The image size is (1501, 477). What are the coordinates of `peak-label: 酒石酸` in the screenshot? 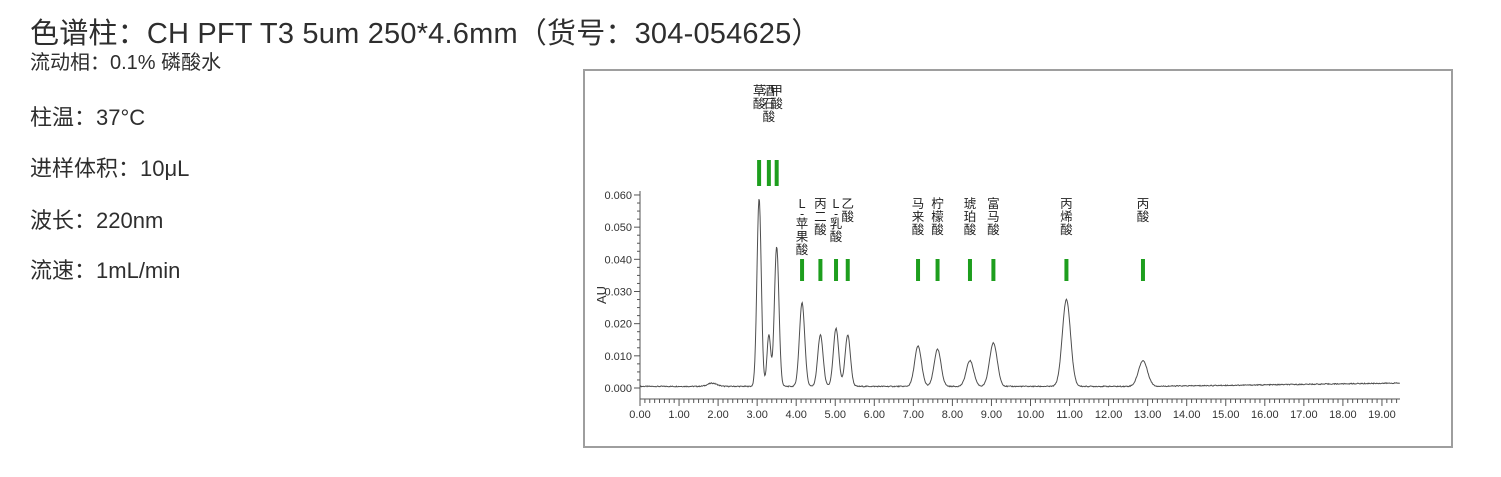 It's located at (769, 104).